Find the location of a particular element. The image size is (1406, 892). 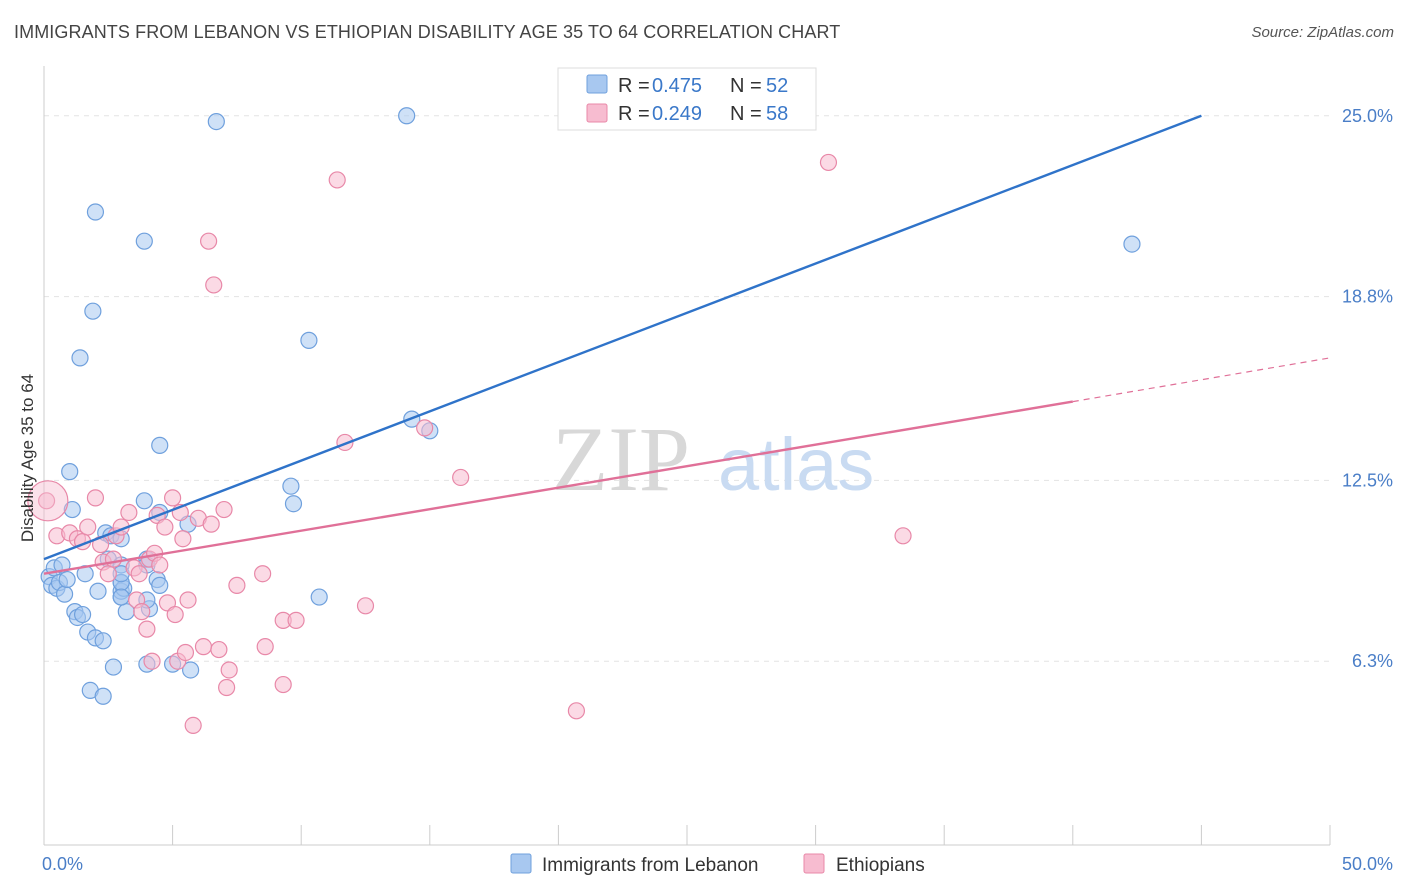

point-ethiopians-cluster is located at coordinates (48, 501).